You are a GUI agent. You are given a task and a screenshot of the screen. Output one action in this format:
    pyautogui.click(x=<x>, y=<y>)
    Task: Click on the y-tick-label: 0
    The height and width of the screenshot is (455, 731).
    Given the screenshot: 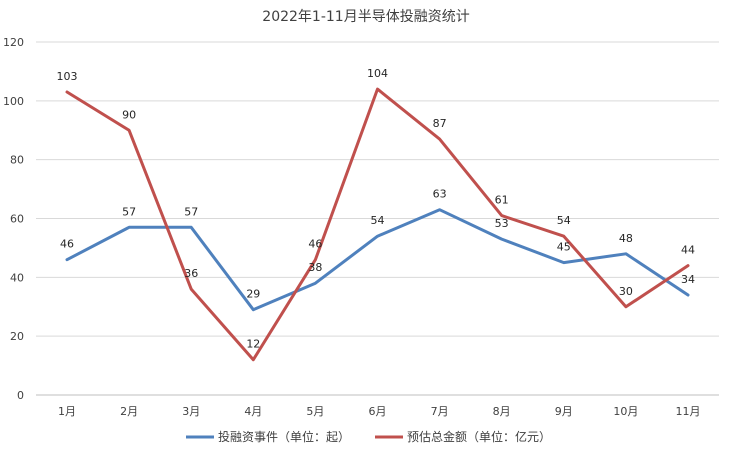 What is the action you would take?
    pyautogui.click(x=20, y=395)
    